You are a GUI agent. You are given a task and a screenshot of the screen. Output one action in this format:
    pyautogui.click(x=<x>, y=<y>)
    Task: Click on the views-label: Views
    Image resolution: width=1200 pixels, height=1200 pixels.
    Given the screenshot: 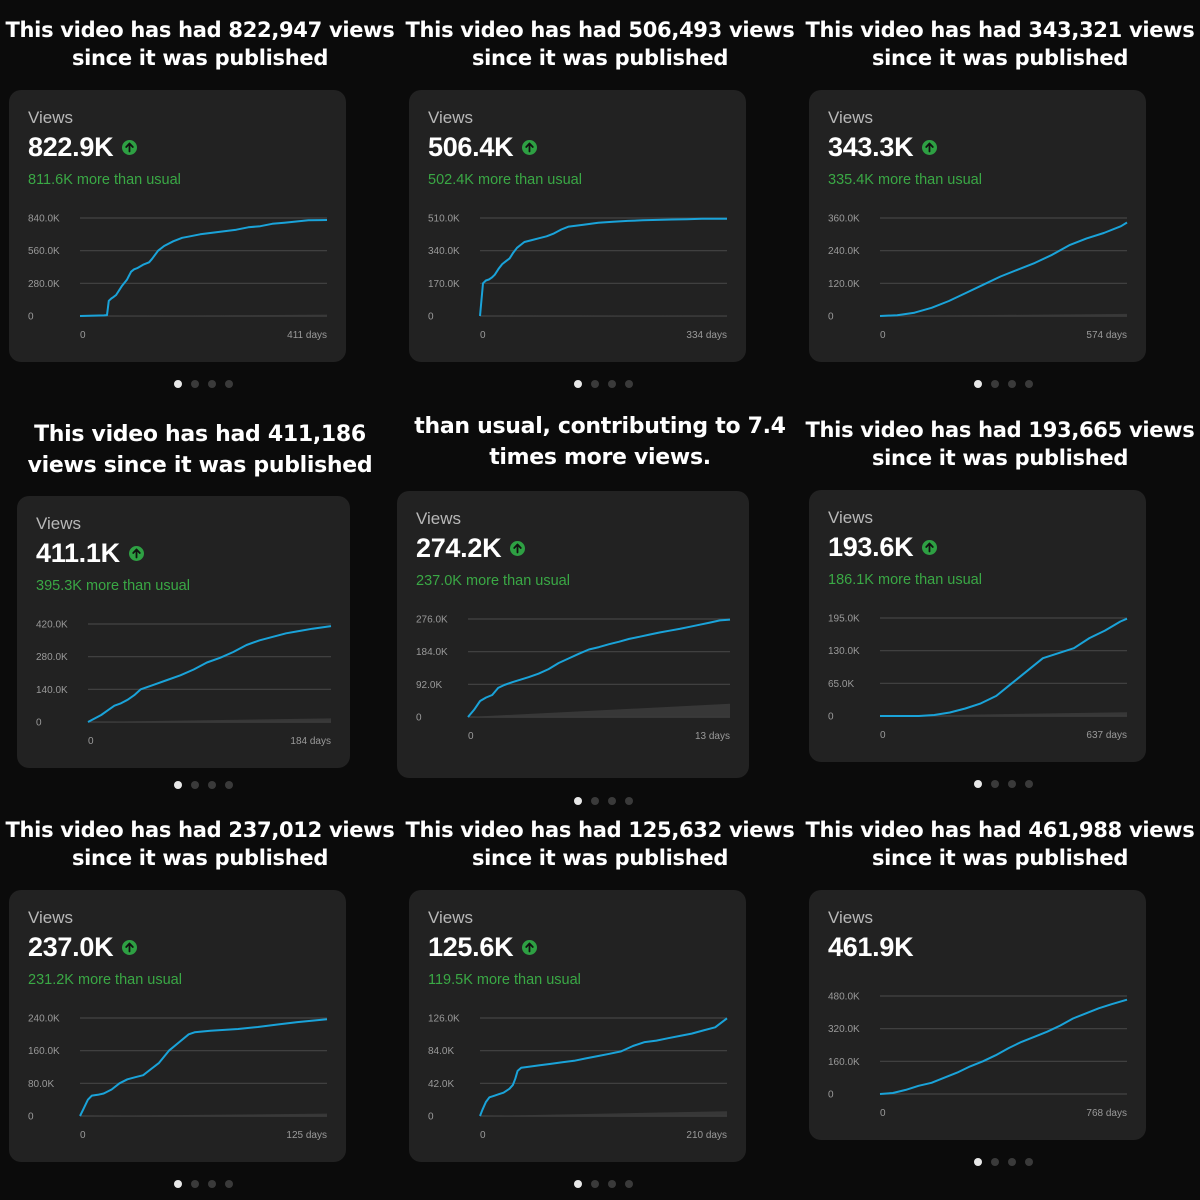 What is the action you would take?
    pyautogui.click(x=451, y=917)
    